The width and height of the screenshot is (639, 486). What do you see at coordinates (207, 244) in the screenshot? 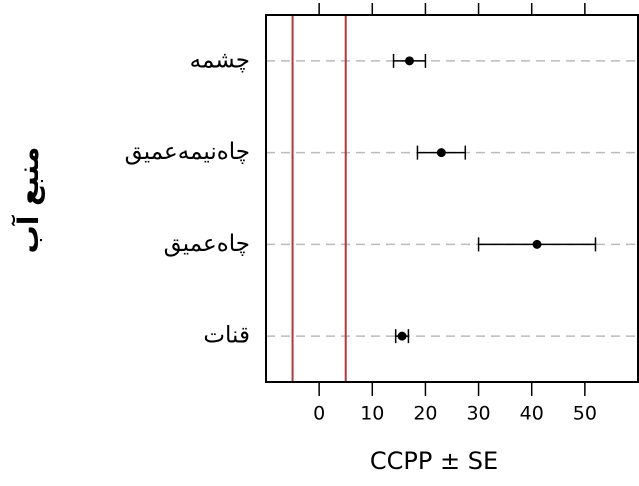
I see `y-tick-label: چاه‌عمیق` at bounding box center [207, 244].